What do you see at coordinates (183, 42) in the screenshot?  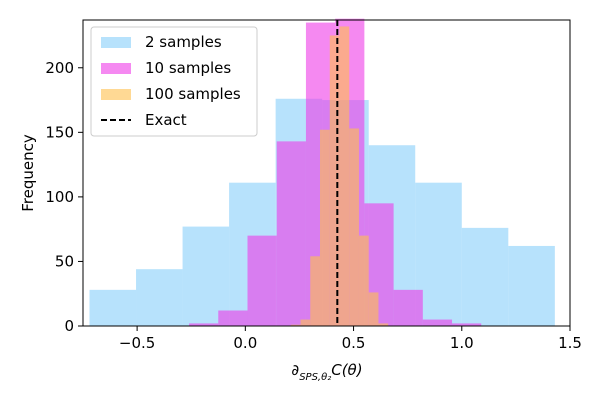 I see `legend-label: 2 samples` at bounding box center [183, 42].